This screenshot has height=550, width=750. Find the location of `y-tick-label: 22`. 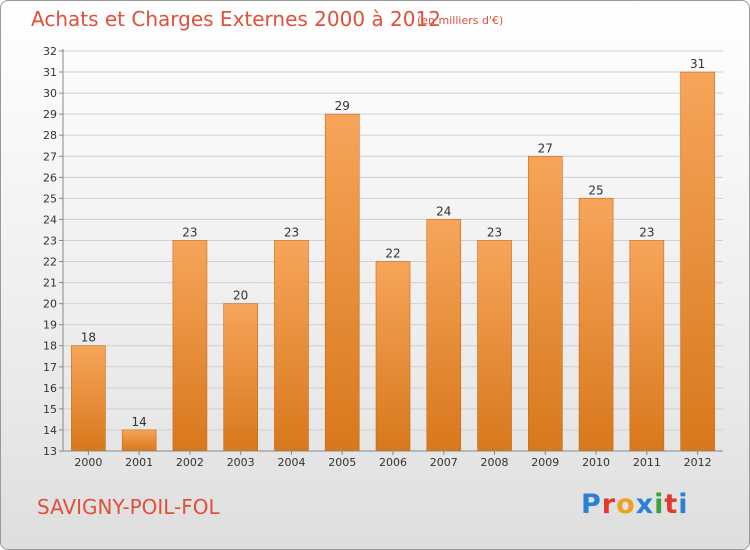

y-tick-label: 22 is located at coordinates (50, 262).